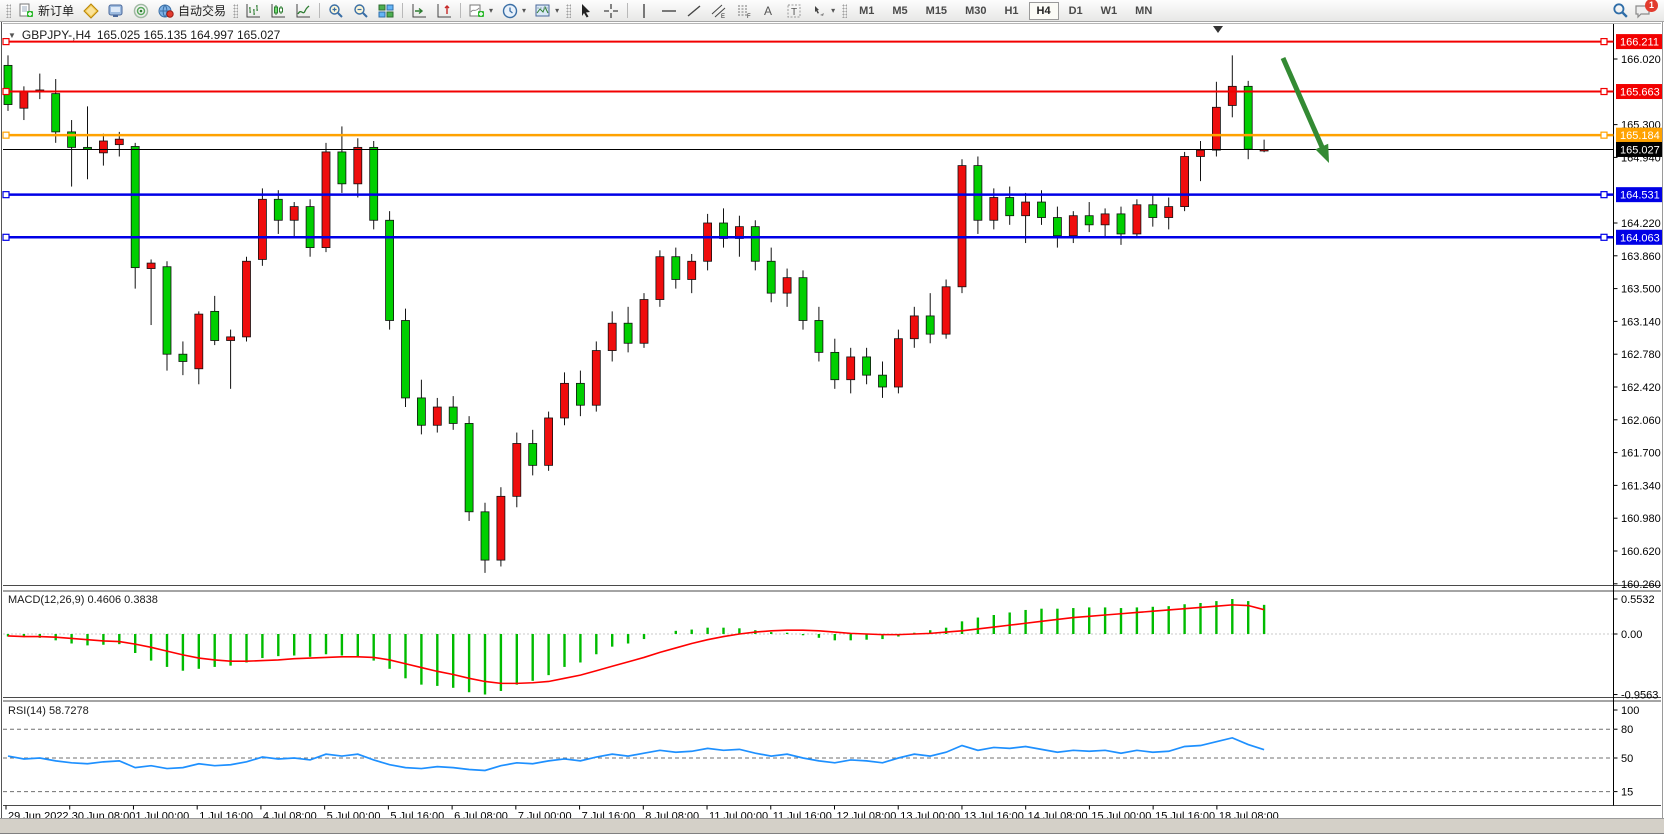 The image size is (1664, 834). Describe the element at coordinates (1641, 486) in the screenshot. I see `svg-text: 161.340` at that location.